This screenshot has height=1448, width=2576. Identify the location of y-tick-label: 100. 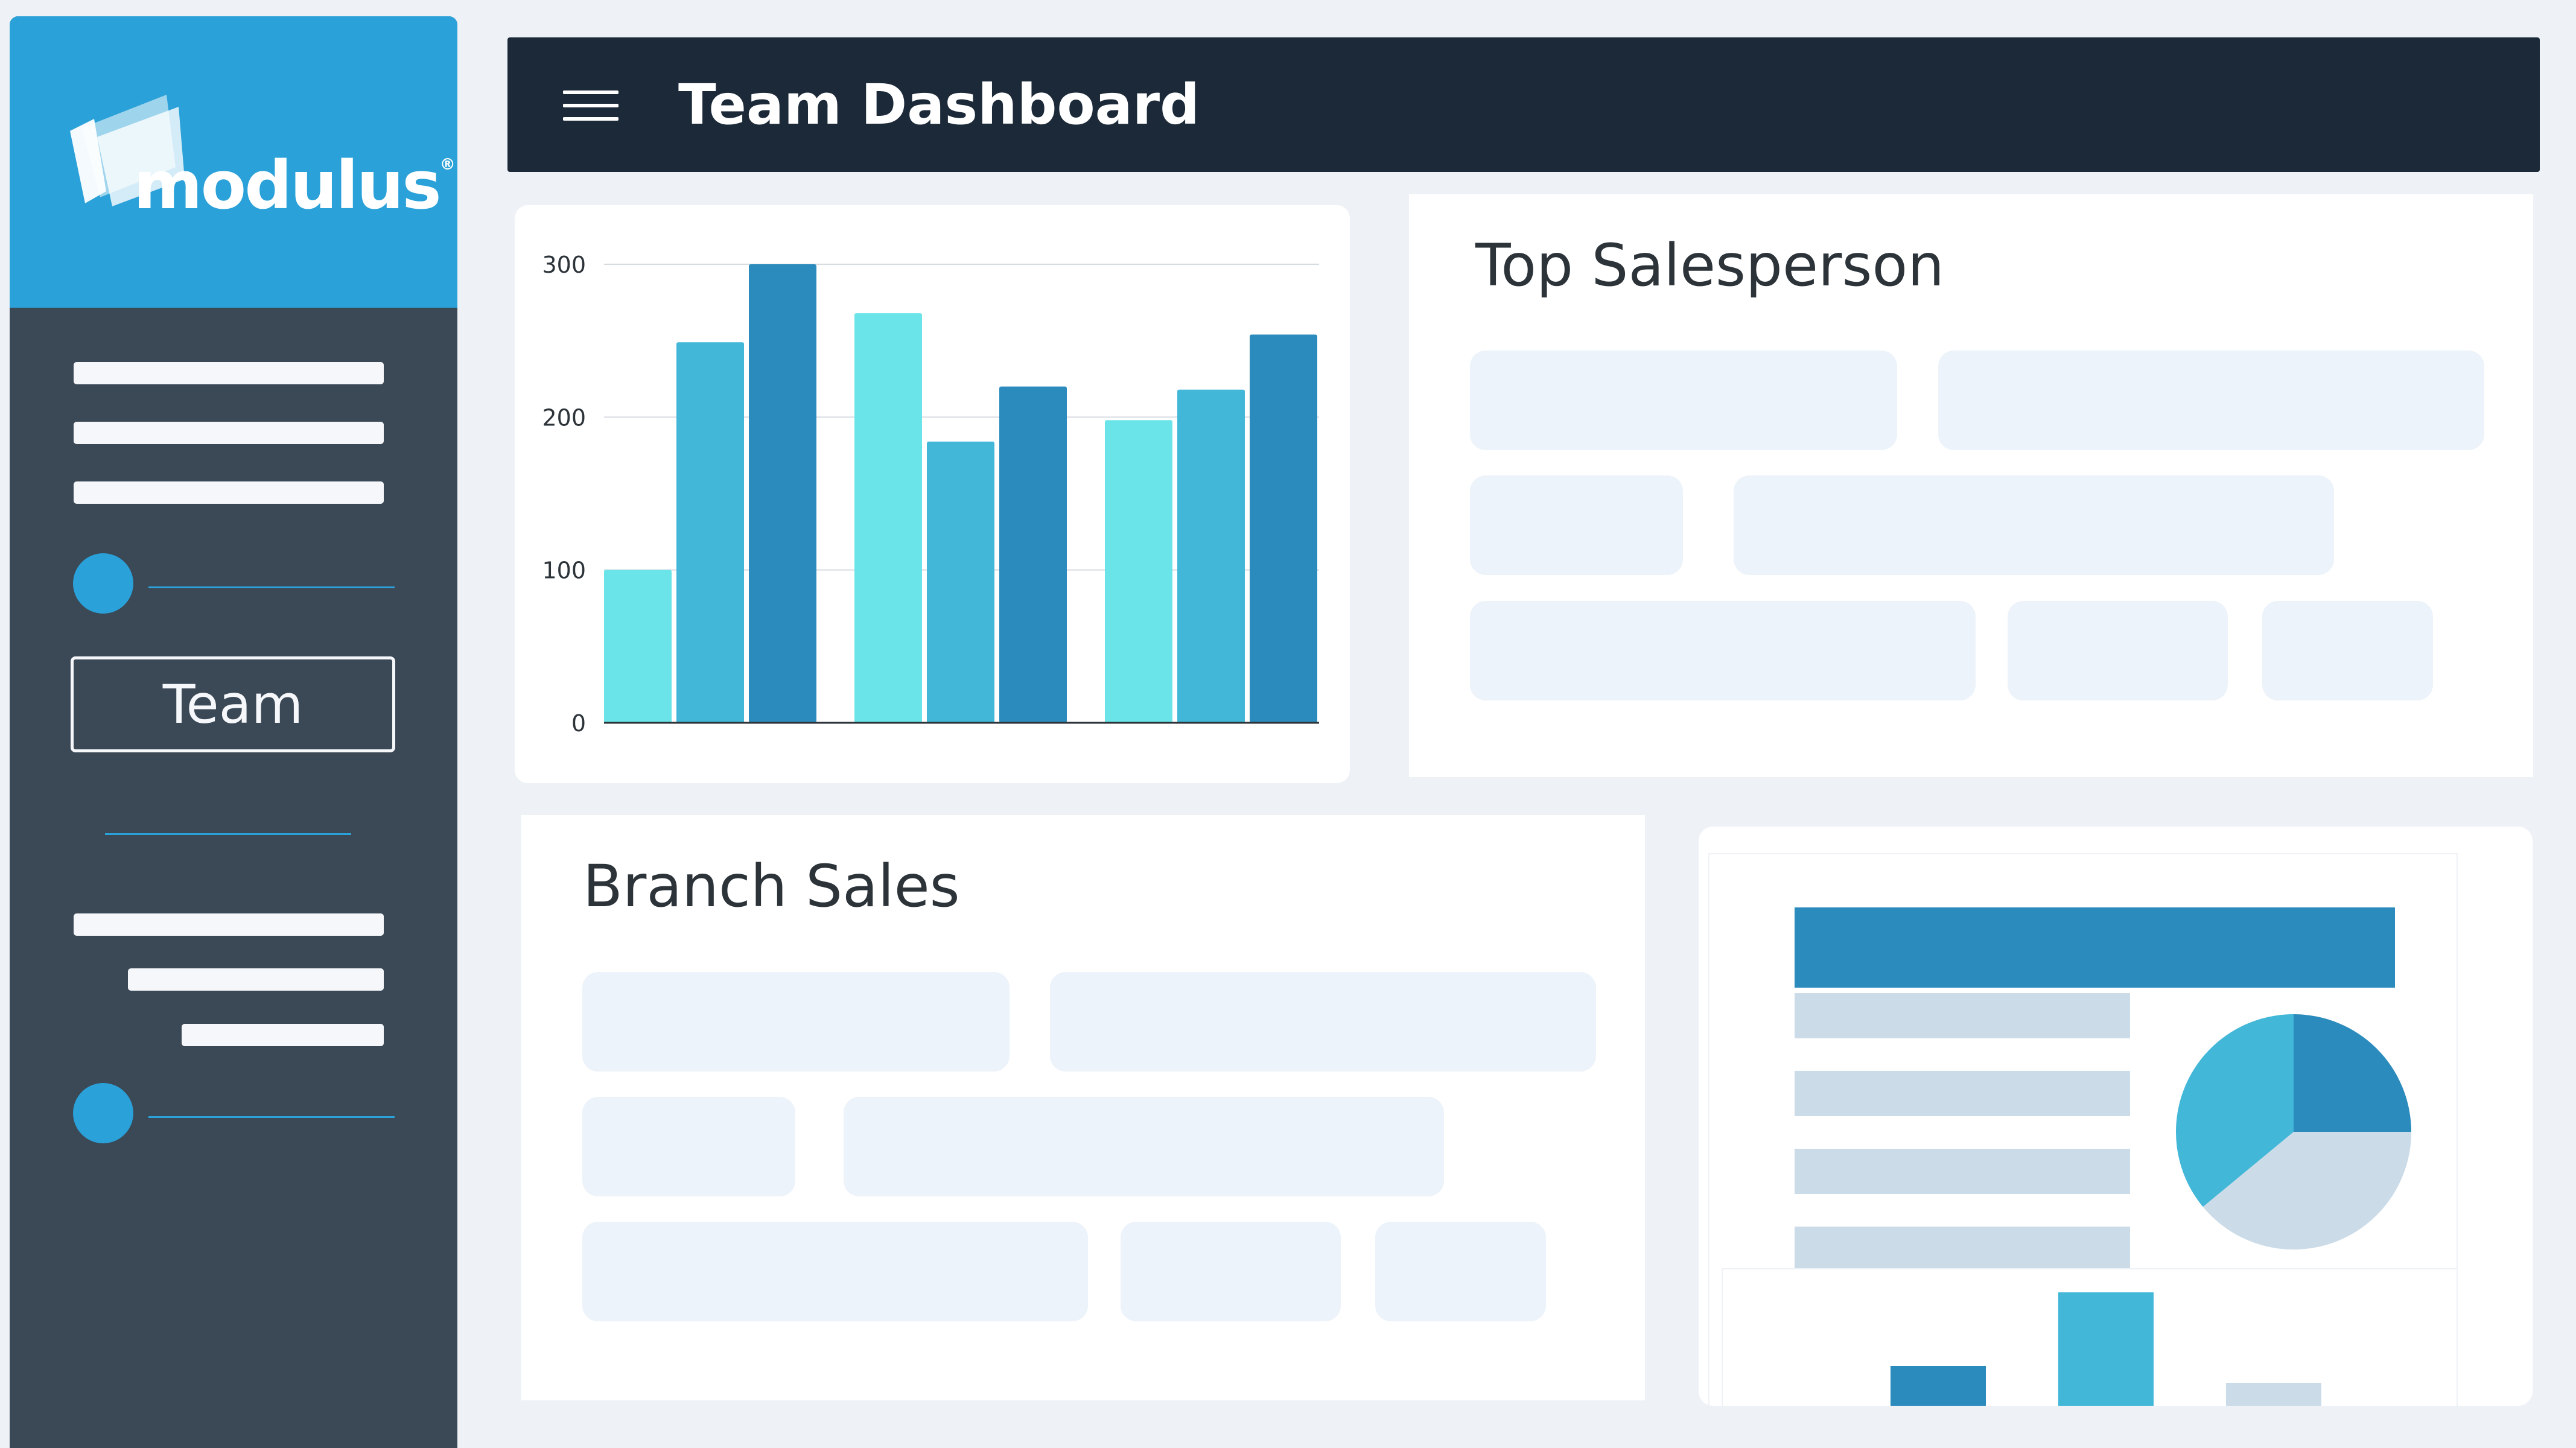
(564, 570).